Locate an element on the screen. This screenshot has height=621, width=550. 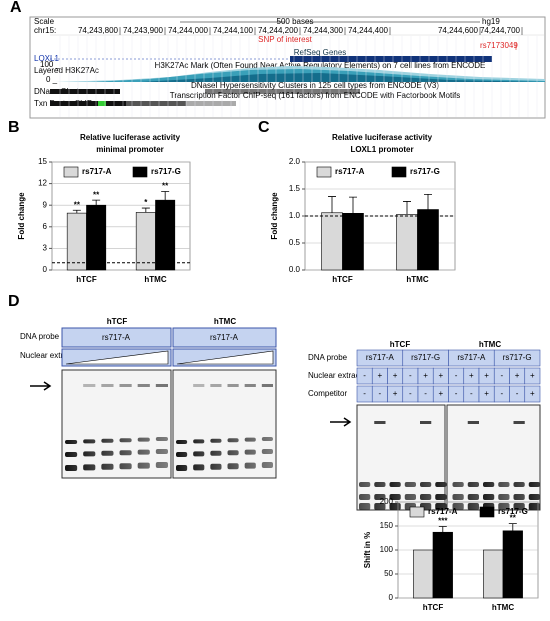
chart-subtitle: minimal promoter is located at coordinates (130, 149).